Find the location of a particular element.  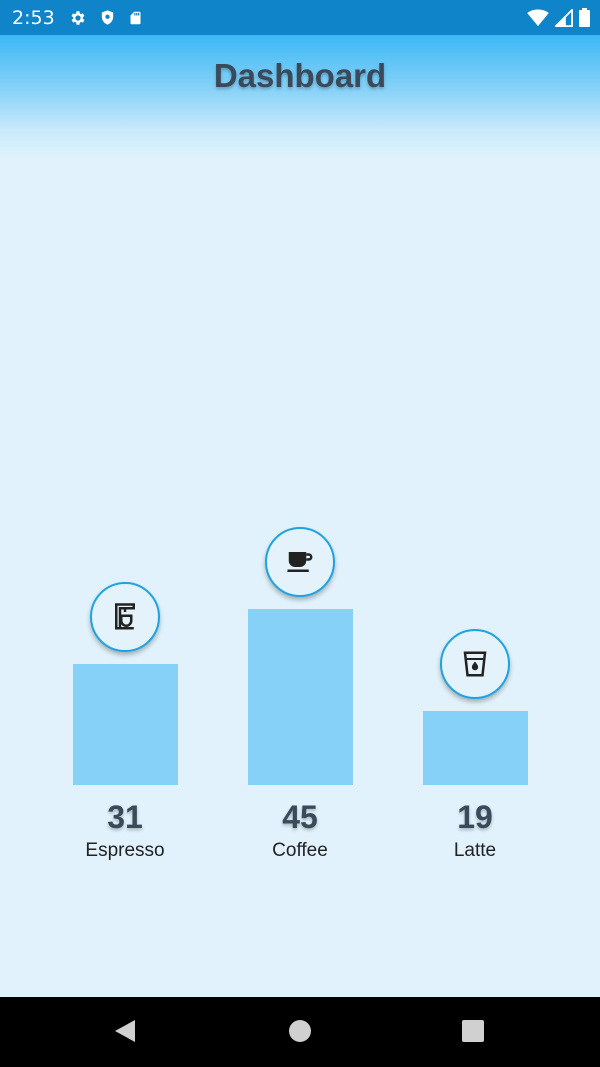

header: Dashboard is located at coordinates (300, 97).